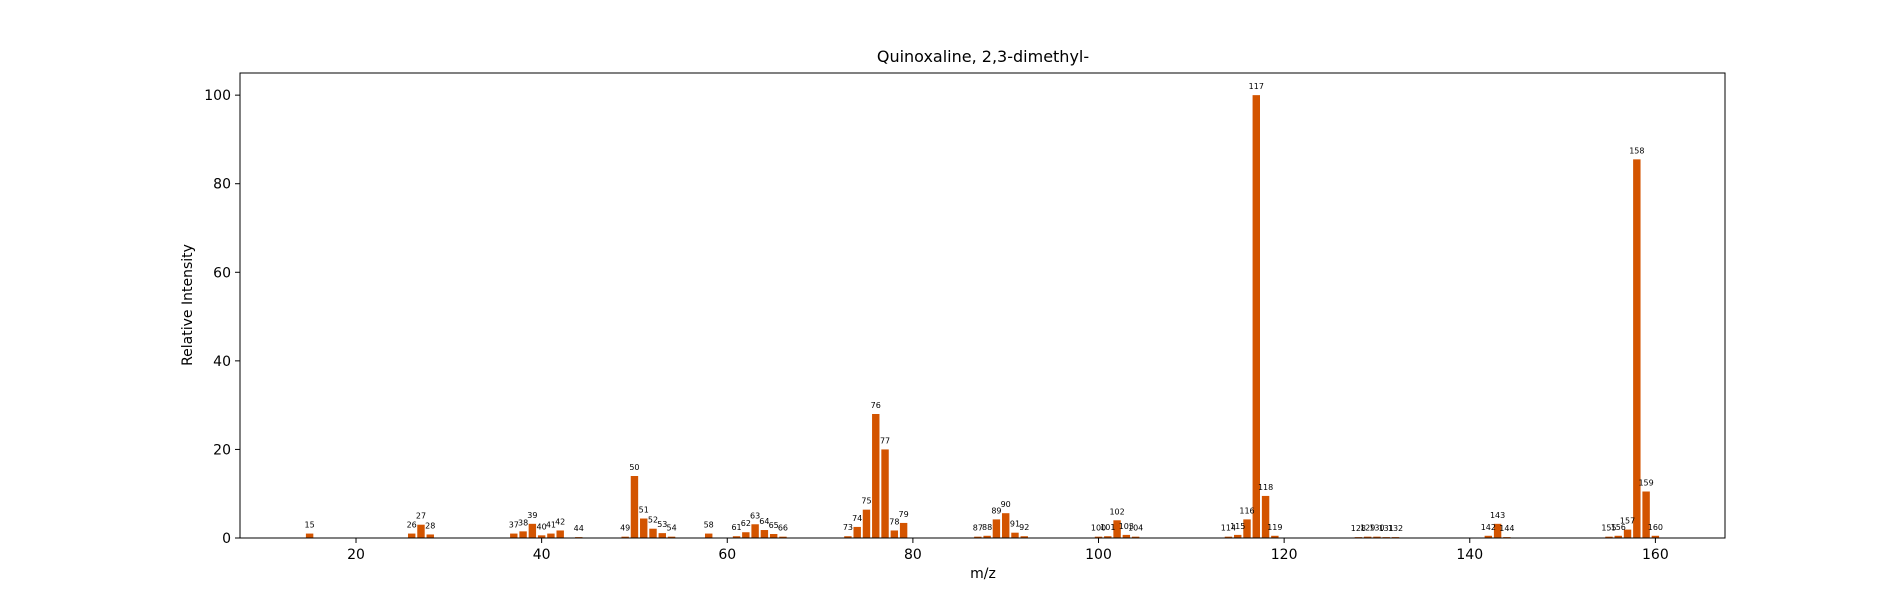 The height and width of the screenshot is (604, 1900). Describe the element at coordinates (1655, 555) in the screenshot. I see `x-tick-label-160: 160` at that location.